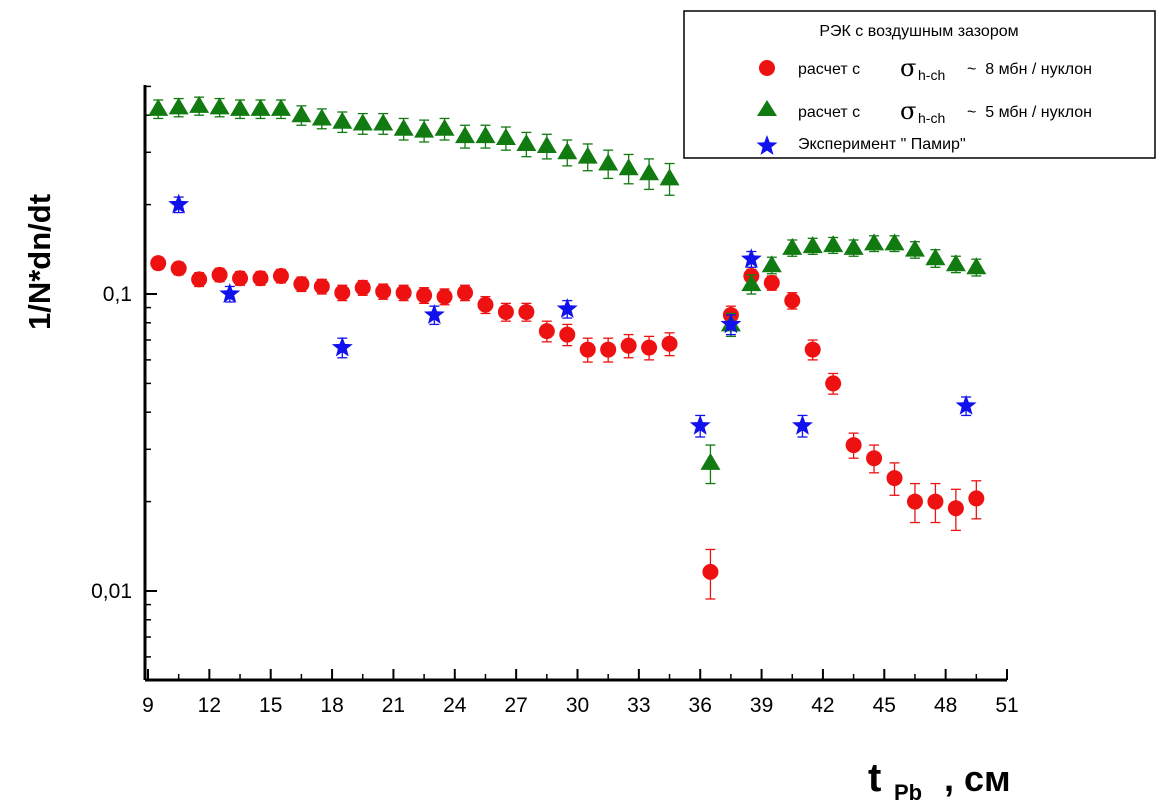 This screenshot has width=1161, height=807. Describe the element at coordinates (945, 705) in the screenshot. I see `x-tick-label: 48` at that location.